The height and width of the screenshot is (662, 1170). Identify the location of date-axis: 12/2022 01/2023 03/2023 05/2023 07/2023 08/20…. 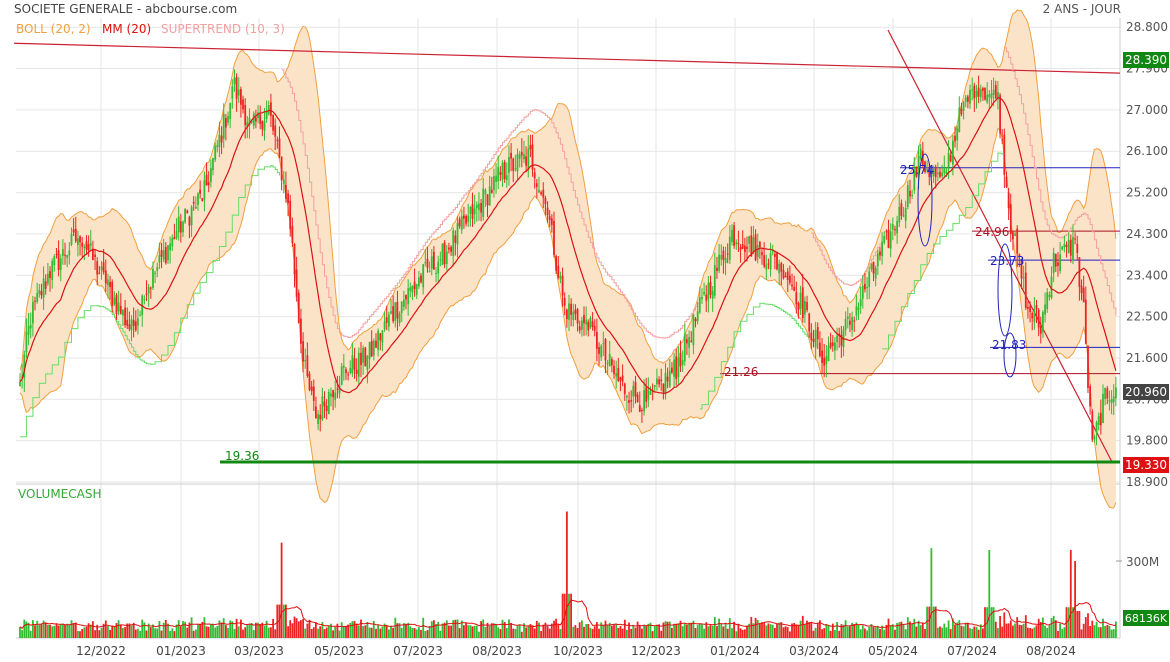
(576, 651).